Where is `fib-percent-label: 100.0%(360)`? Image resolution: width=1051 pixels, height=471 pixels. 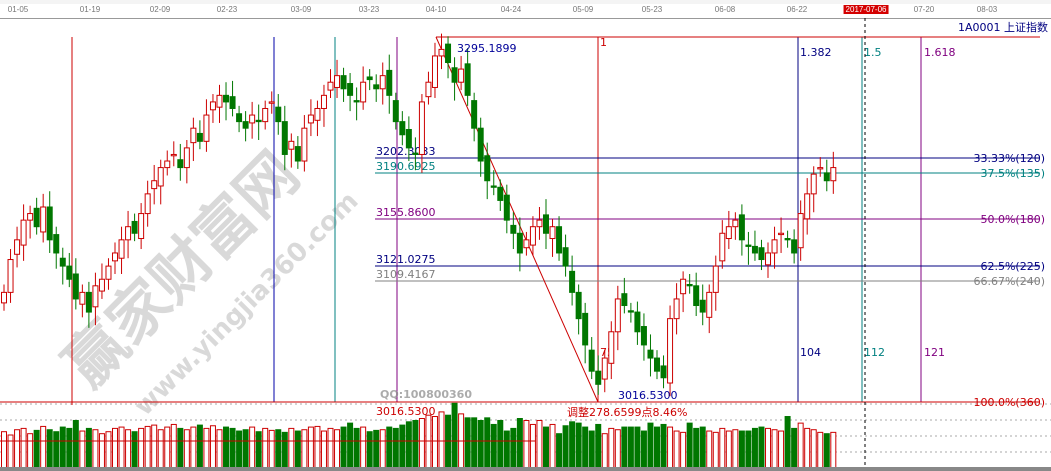
fib-percent-label: 100.0%(360) is located at coordinates (1009, 402).